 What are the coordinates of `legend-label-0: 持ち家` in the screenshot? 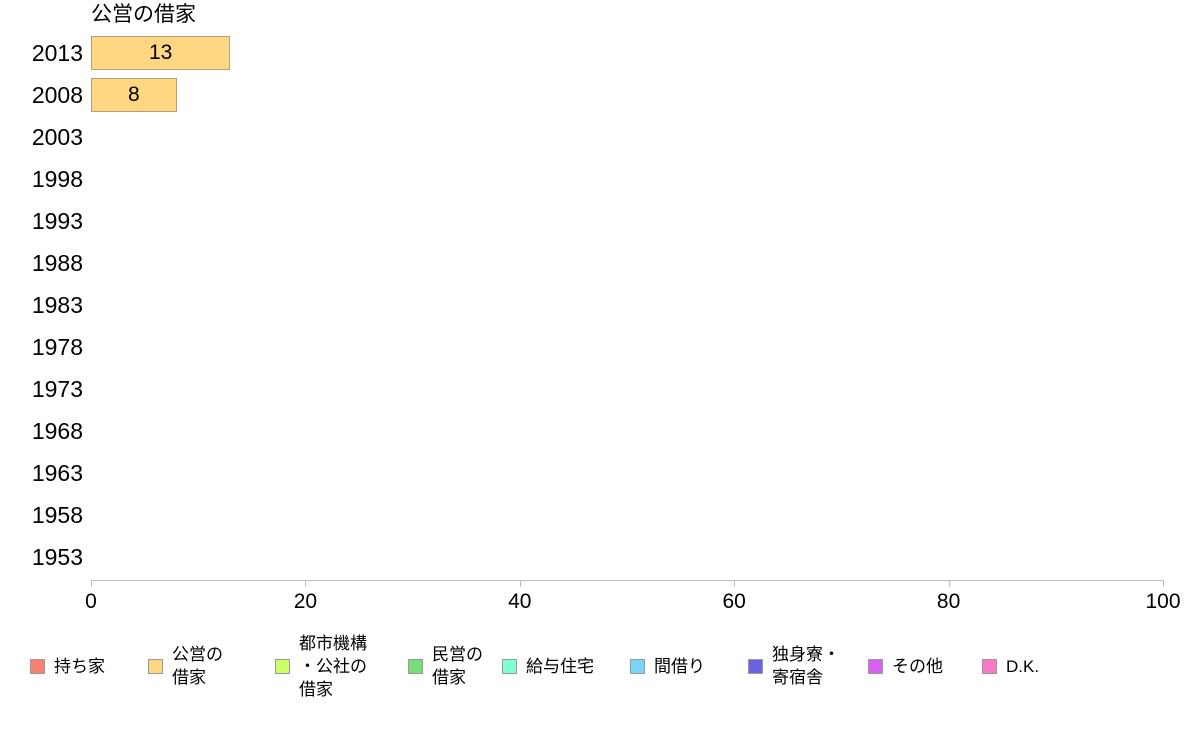 It's located at (79, 666).